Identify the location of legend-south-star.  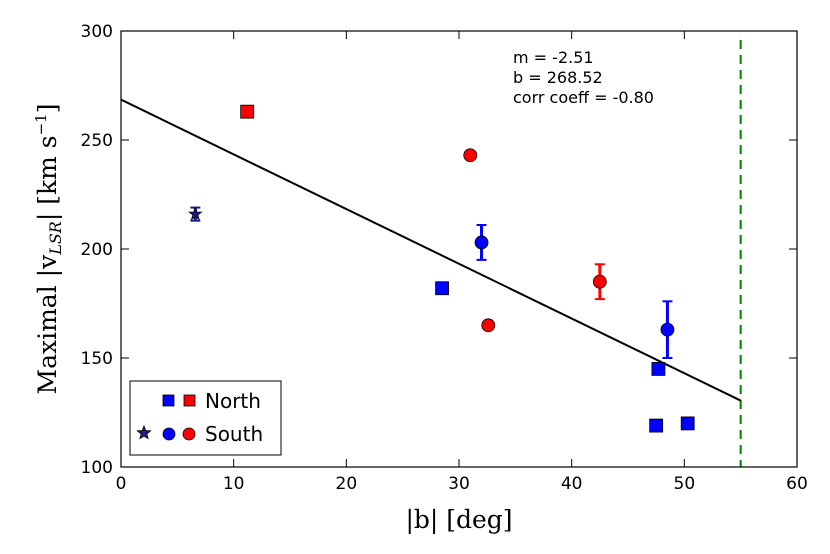
(144, 432).